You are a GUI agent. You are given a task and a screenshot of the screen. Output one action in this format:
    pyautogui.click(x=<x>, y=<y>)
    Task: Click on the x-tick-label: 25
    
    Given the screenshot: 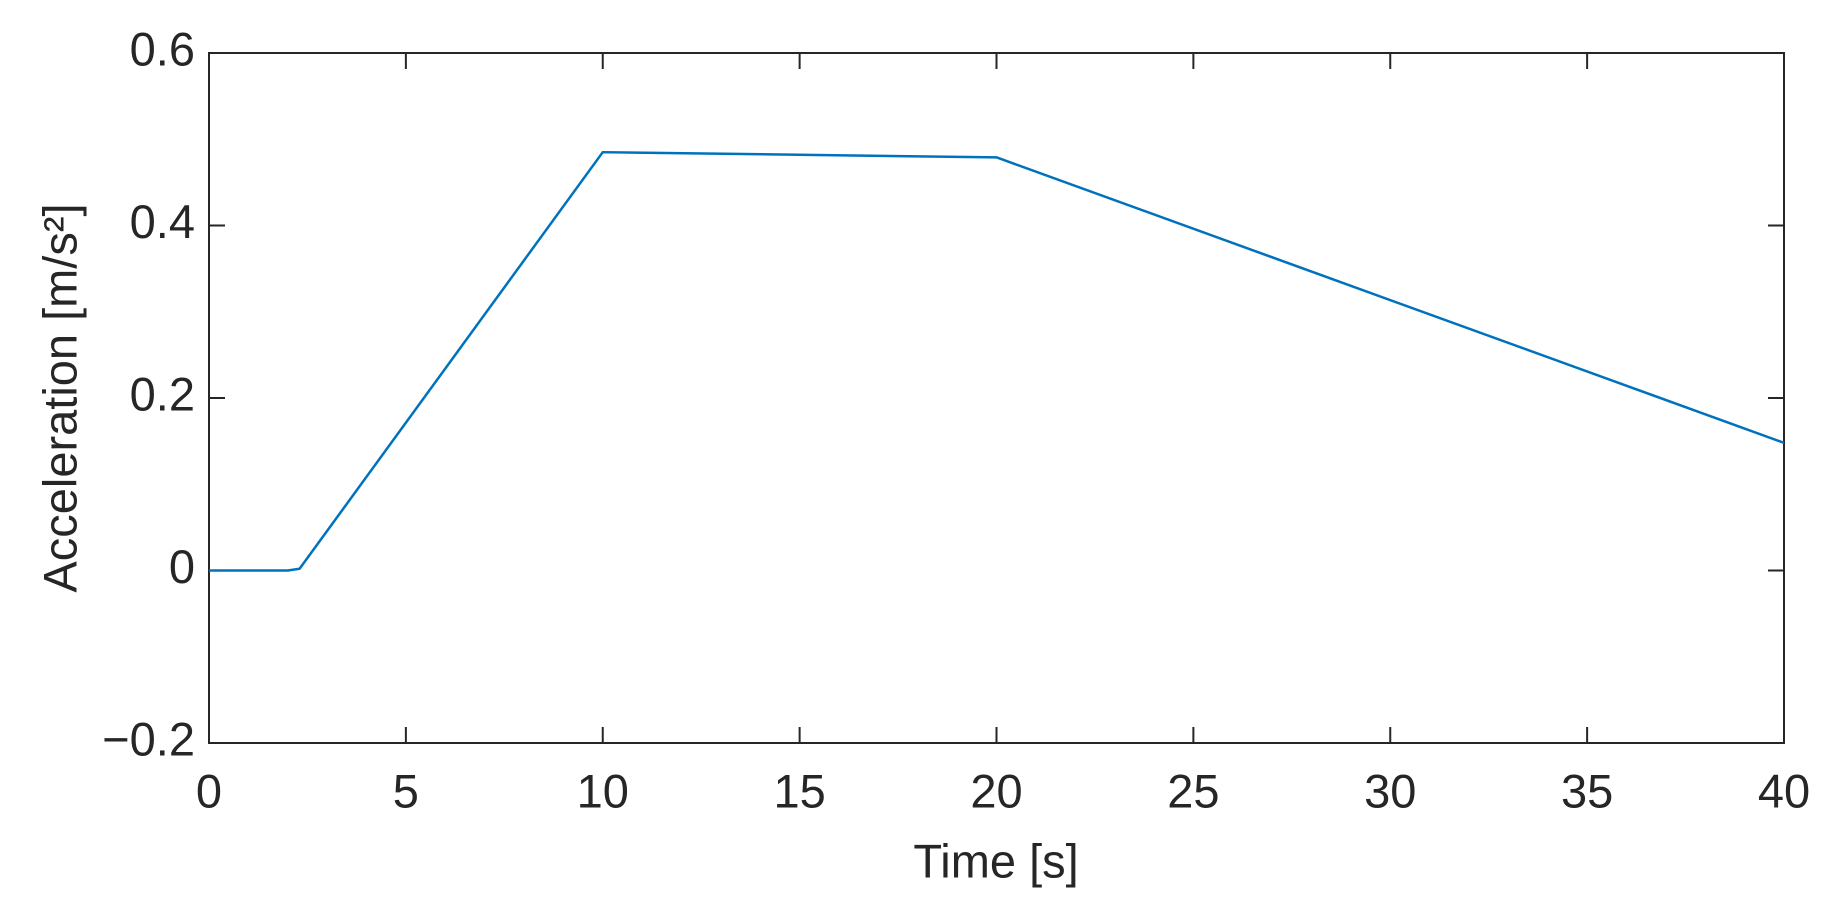 What is the action you would take?
    pyautogui.click(x=1193, y=790)
    